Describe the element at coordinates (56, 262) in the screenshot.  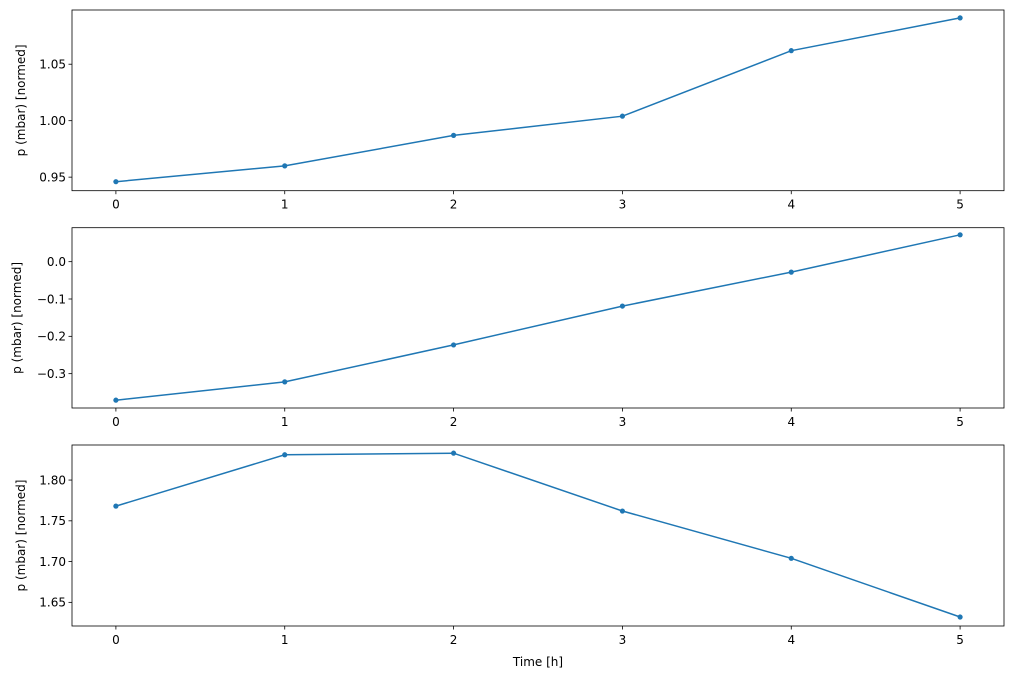
I see `y-tick-label: 0.0` at that location.